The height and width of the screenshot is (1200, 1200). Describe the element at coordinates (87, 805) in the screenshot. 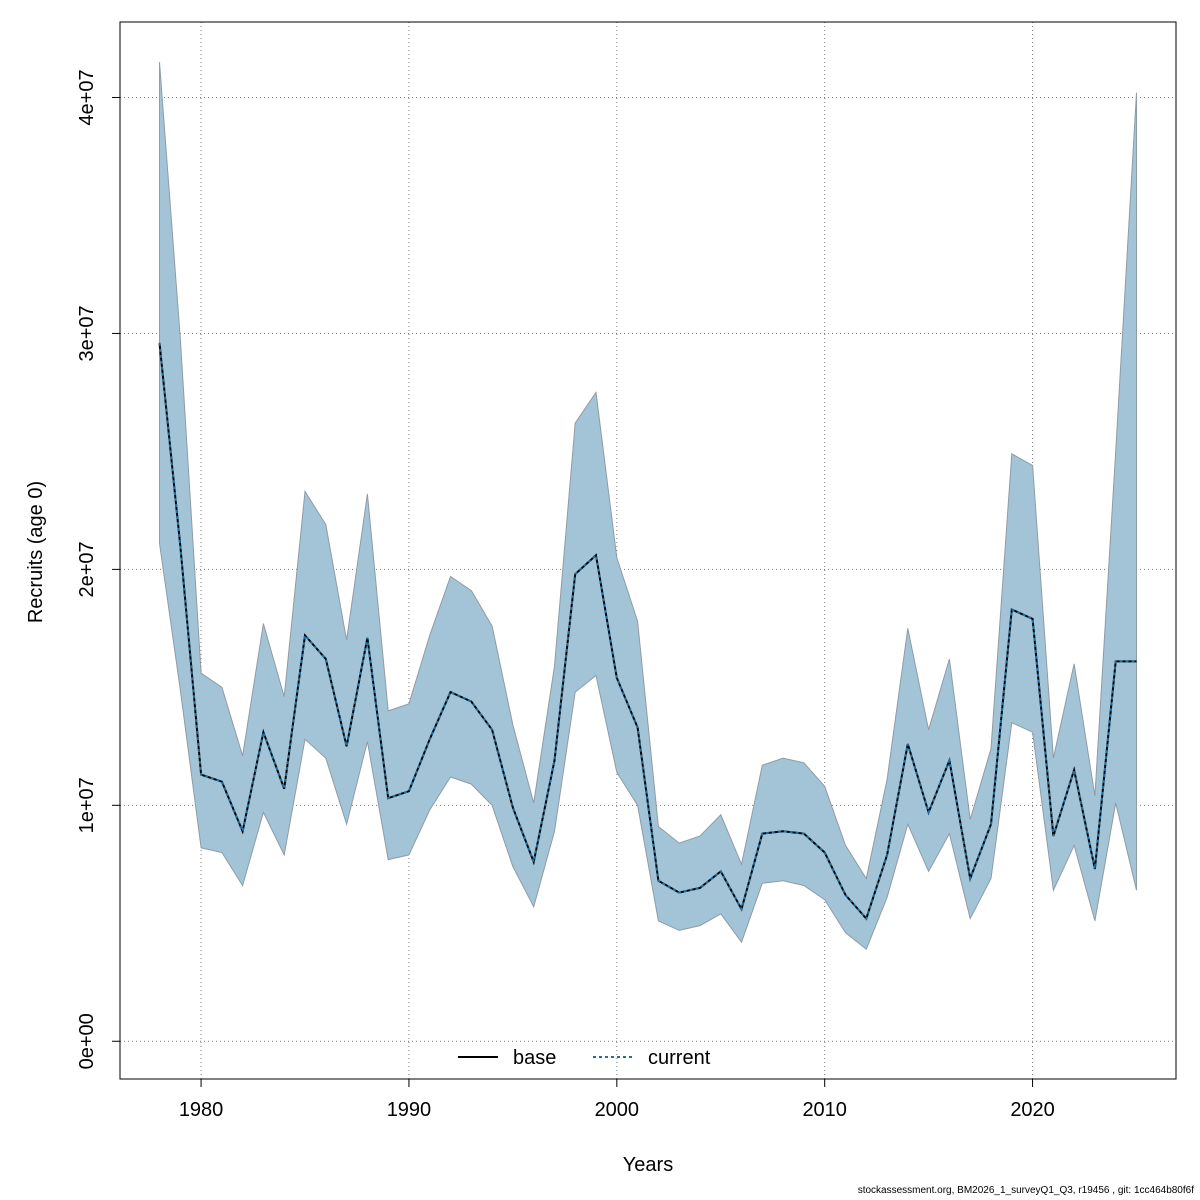

I see `y-tick-label-1: 1e+07` at that location.